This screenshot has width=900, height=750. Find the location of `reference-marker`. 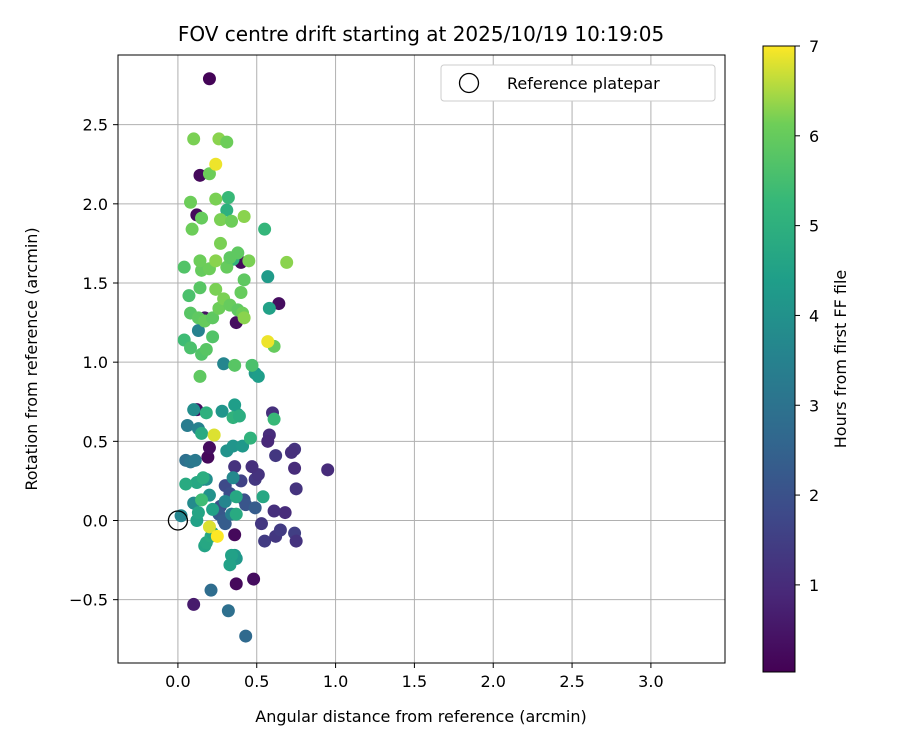

reference-marker is located at coordinates (178, 520).